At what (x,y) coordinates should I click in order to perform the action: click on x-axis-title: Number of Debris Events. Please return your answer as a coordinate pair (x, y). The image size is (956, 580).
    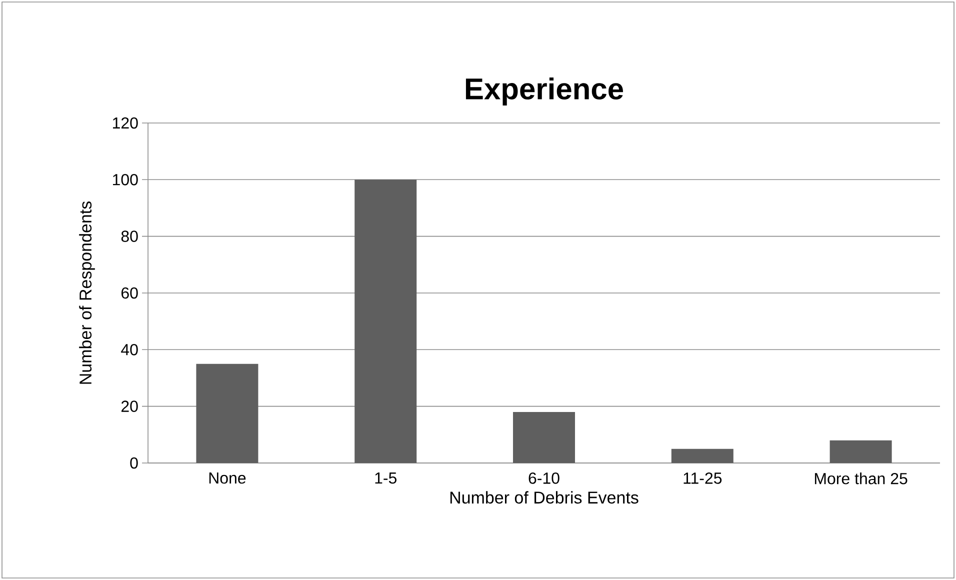
    Looking at the image, I should click on (544, 497).